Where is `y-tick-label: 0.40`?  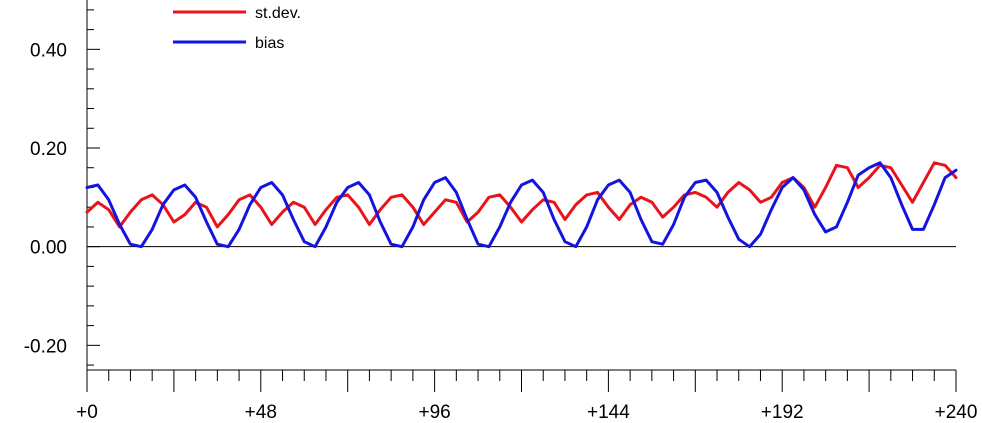
y-tick-label: 0.40 is located at coordinates (48, 50).